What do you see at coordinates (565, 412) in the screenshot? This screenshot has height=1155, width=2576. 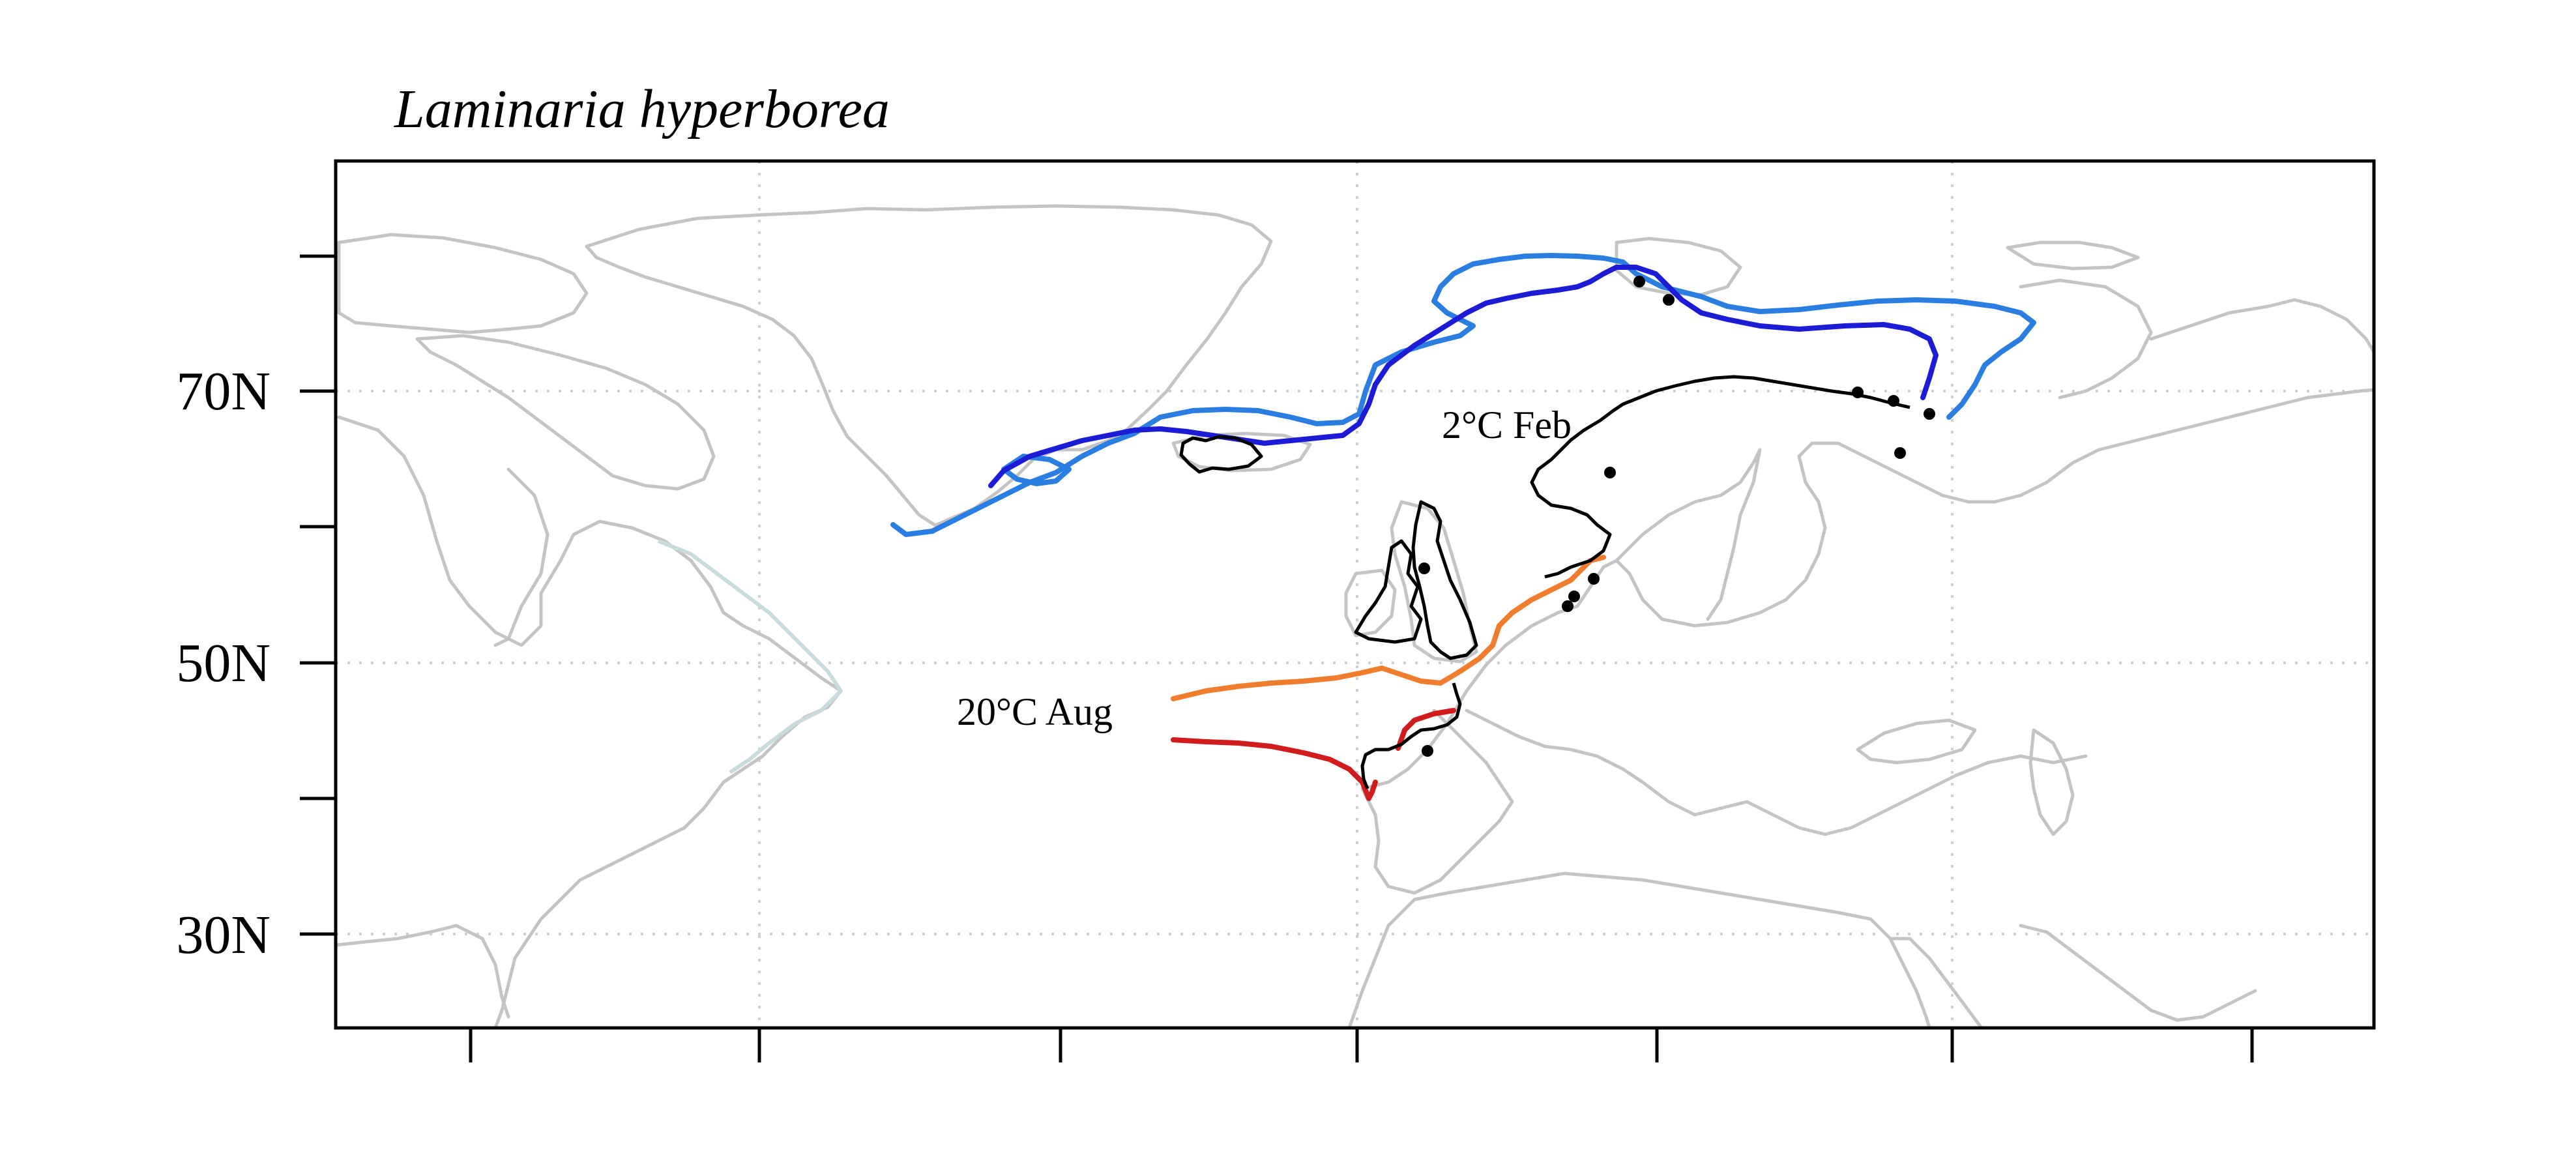 I see `coastline-baffin` at bounding box center [565, 412].